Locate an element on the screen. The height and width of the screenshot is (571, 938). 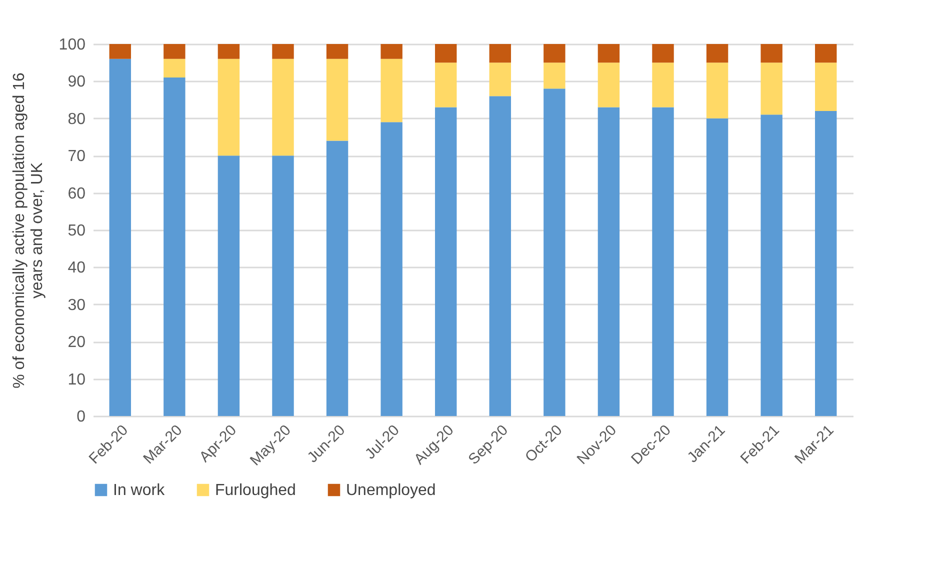
legend-label: Unemployed is located at coordinates (391, 490).